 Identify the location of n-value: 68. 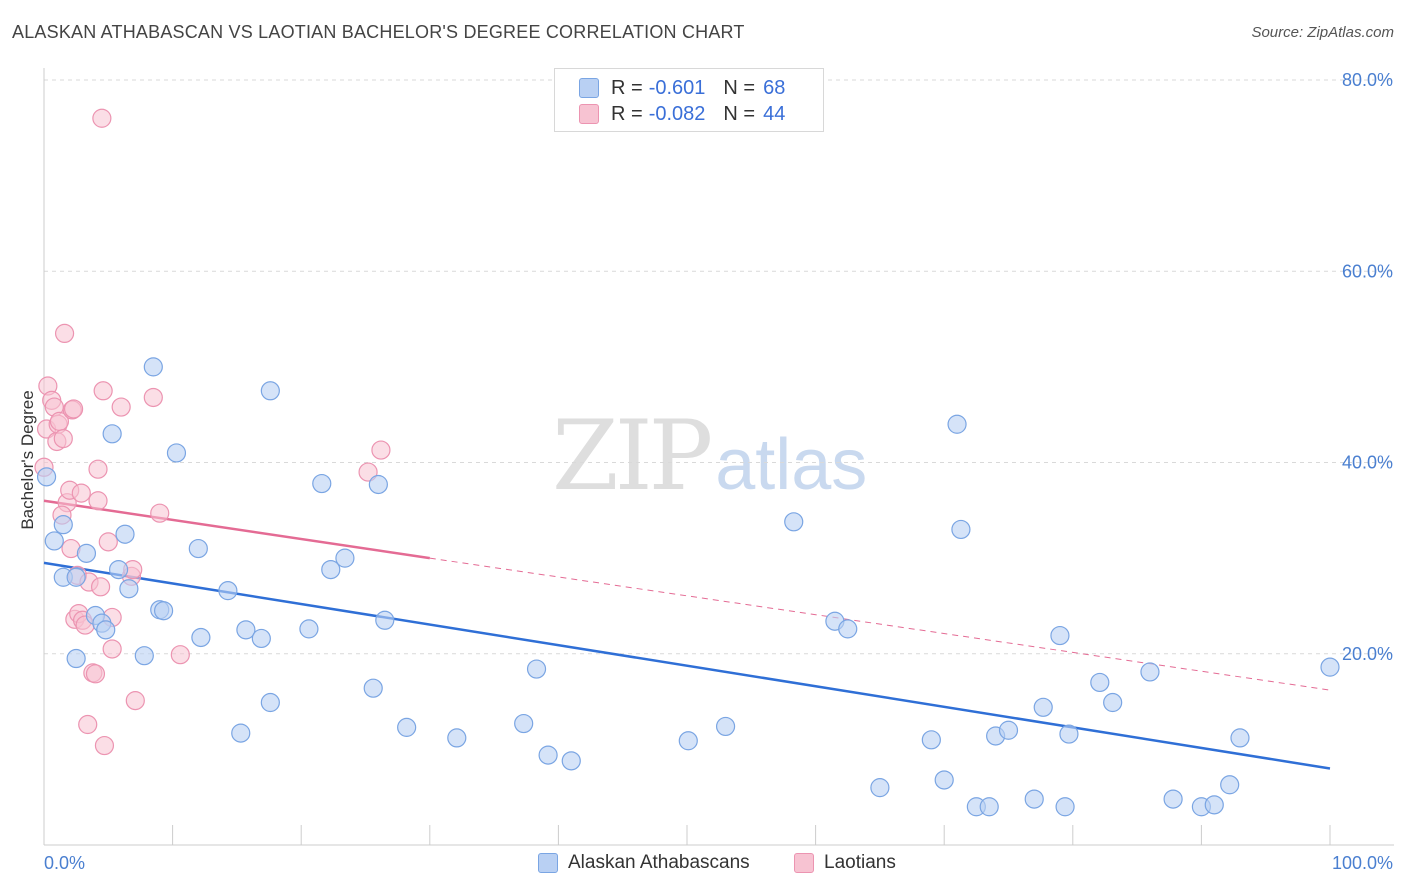
(774, 87).